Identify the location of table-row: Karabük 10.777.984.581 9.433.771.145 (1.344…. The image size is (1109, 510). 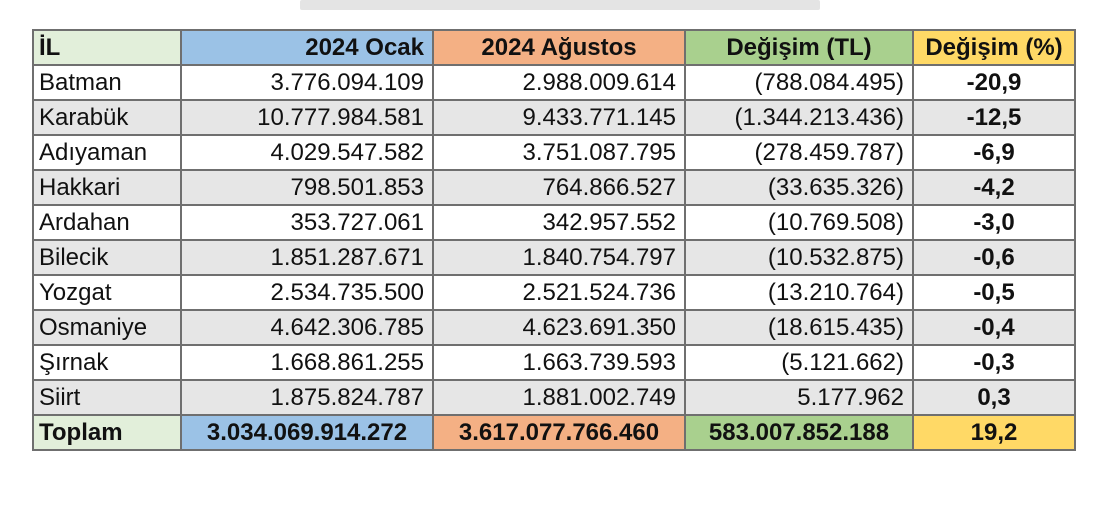
(554, 117).